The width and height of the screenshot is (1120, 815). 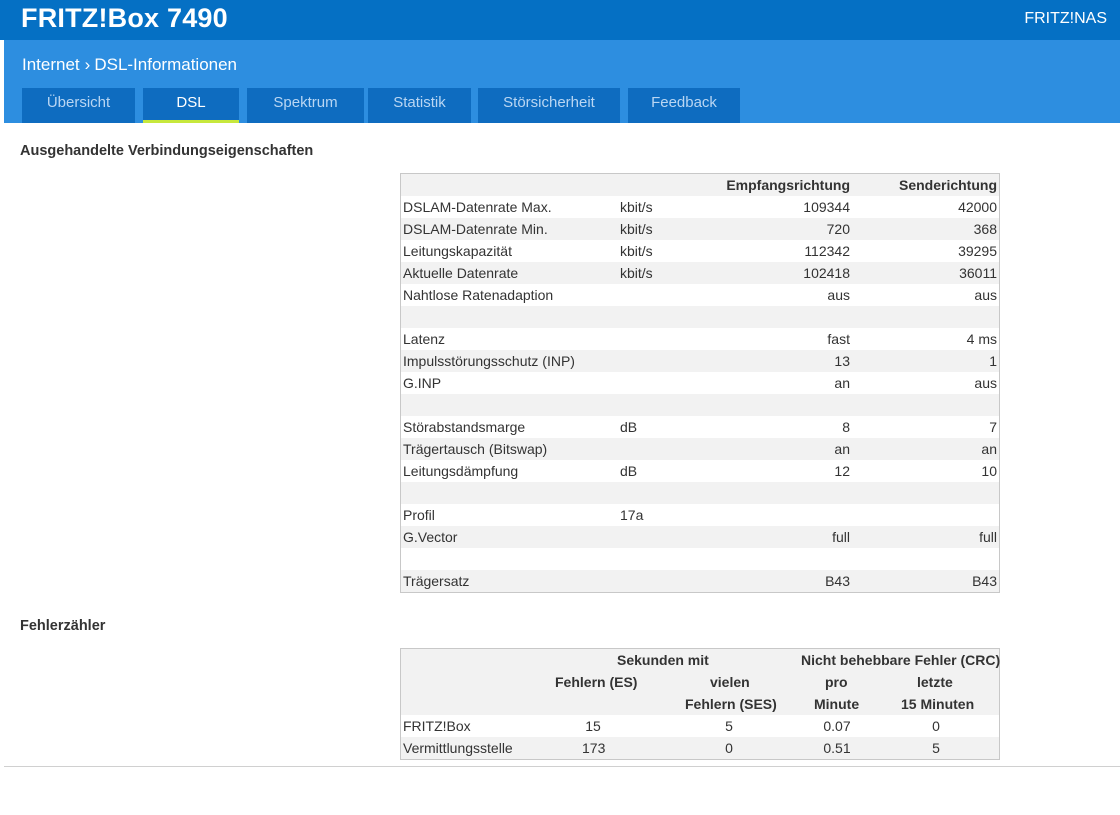 What do you see at coordinates (475, 449) in the screenshot?
I see `row-name: Trägertausch (Bitswap)` at bounding box center [475, 449].